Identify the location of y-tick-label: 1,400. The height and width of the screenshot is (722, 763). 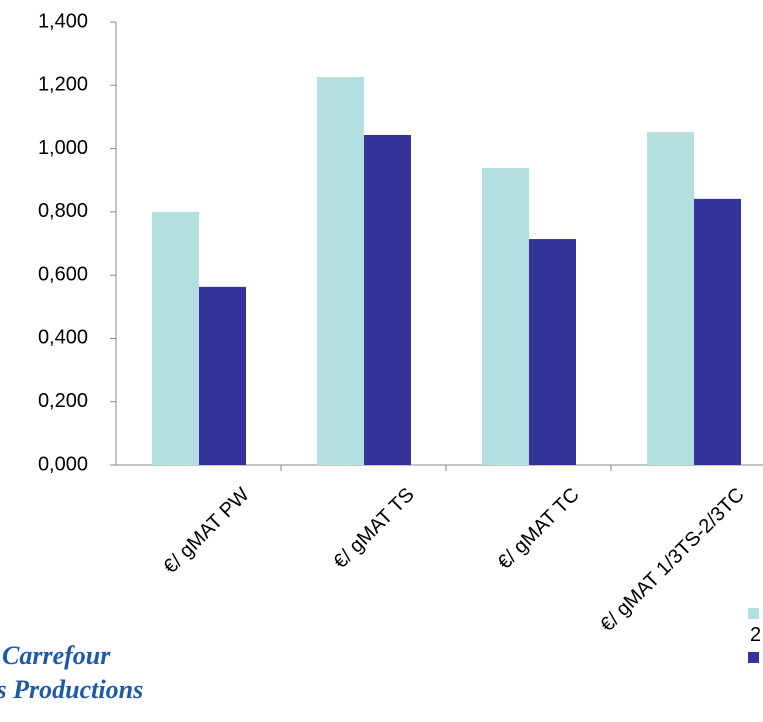
(63, 21).